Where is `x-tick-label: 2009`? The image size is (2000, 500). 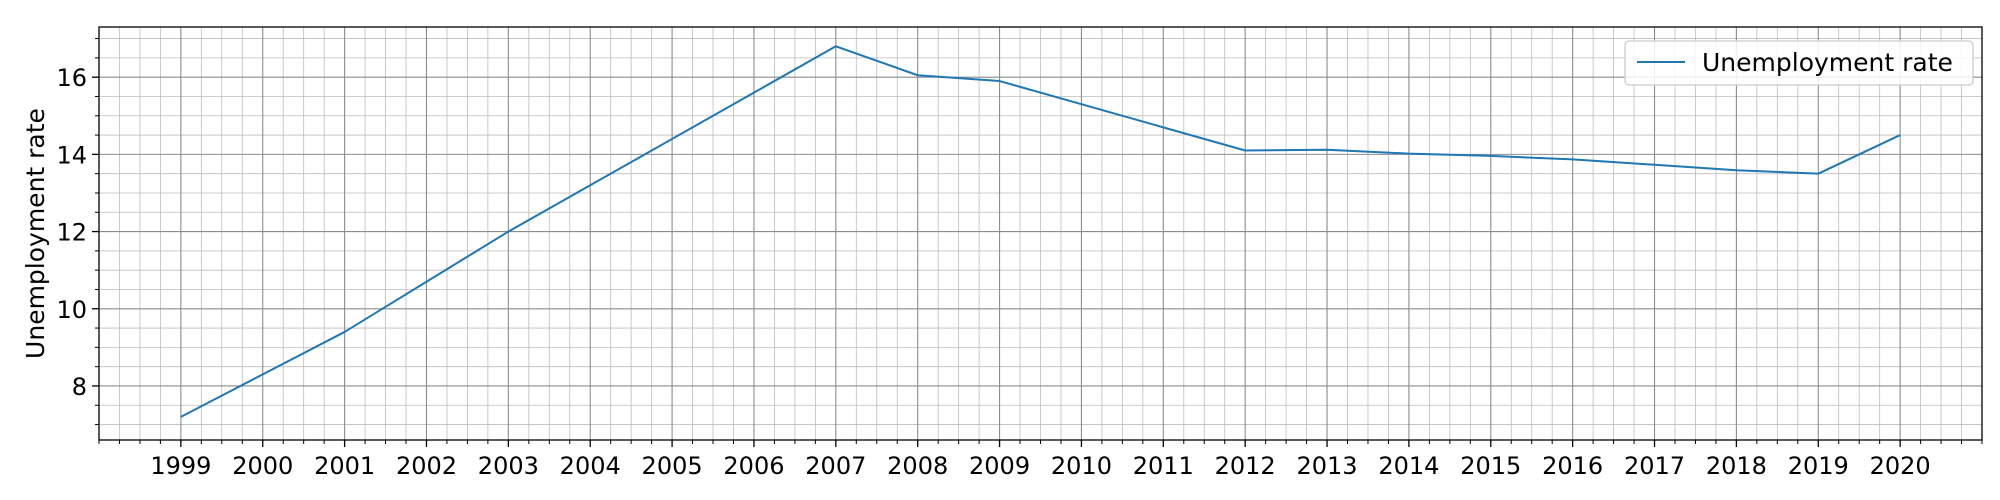
x-tick-label: 2009 is located at coordinates (999, 466).